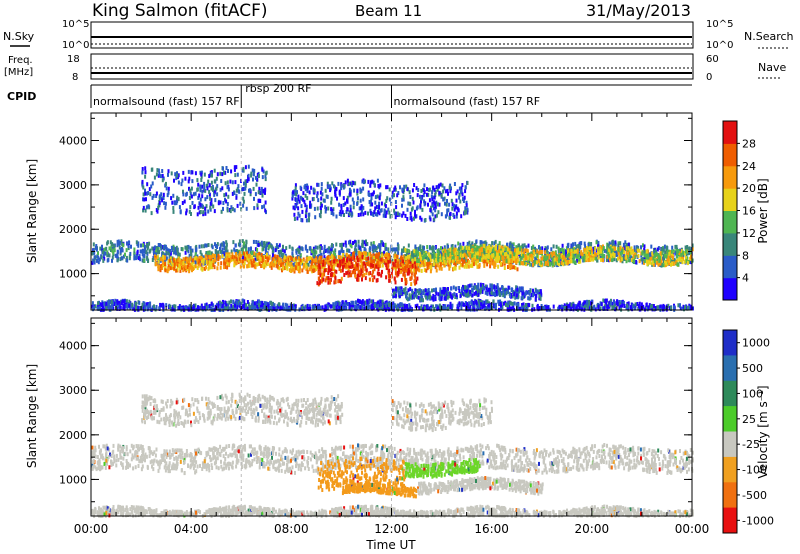 Image resolution: width=800 pixels, height=554 pixels. What do you see at coordinates (709, 77) in the screenshot?
I see `nave-tick-bottom: 0` at bounding box center [709, 77].